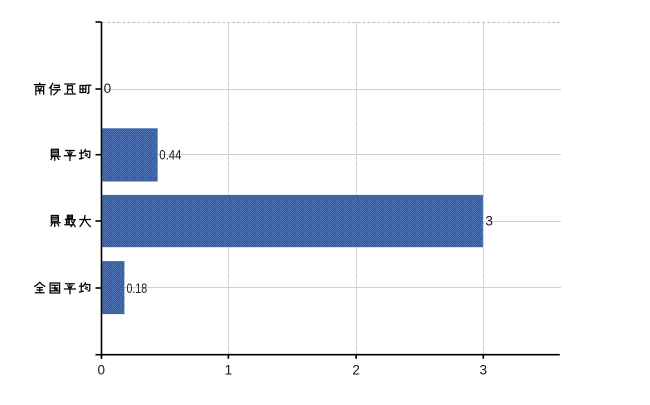  Describe the element at coordinates (229, 370) in the screenshot. I see `svg-text: 1` at that location.